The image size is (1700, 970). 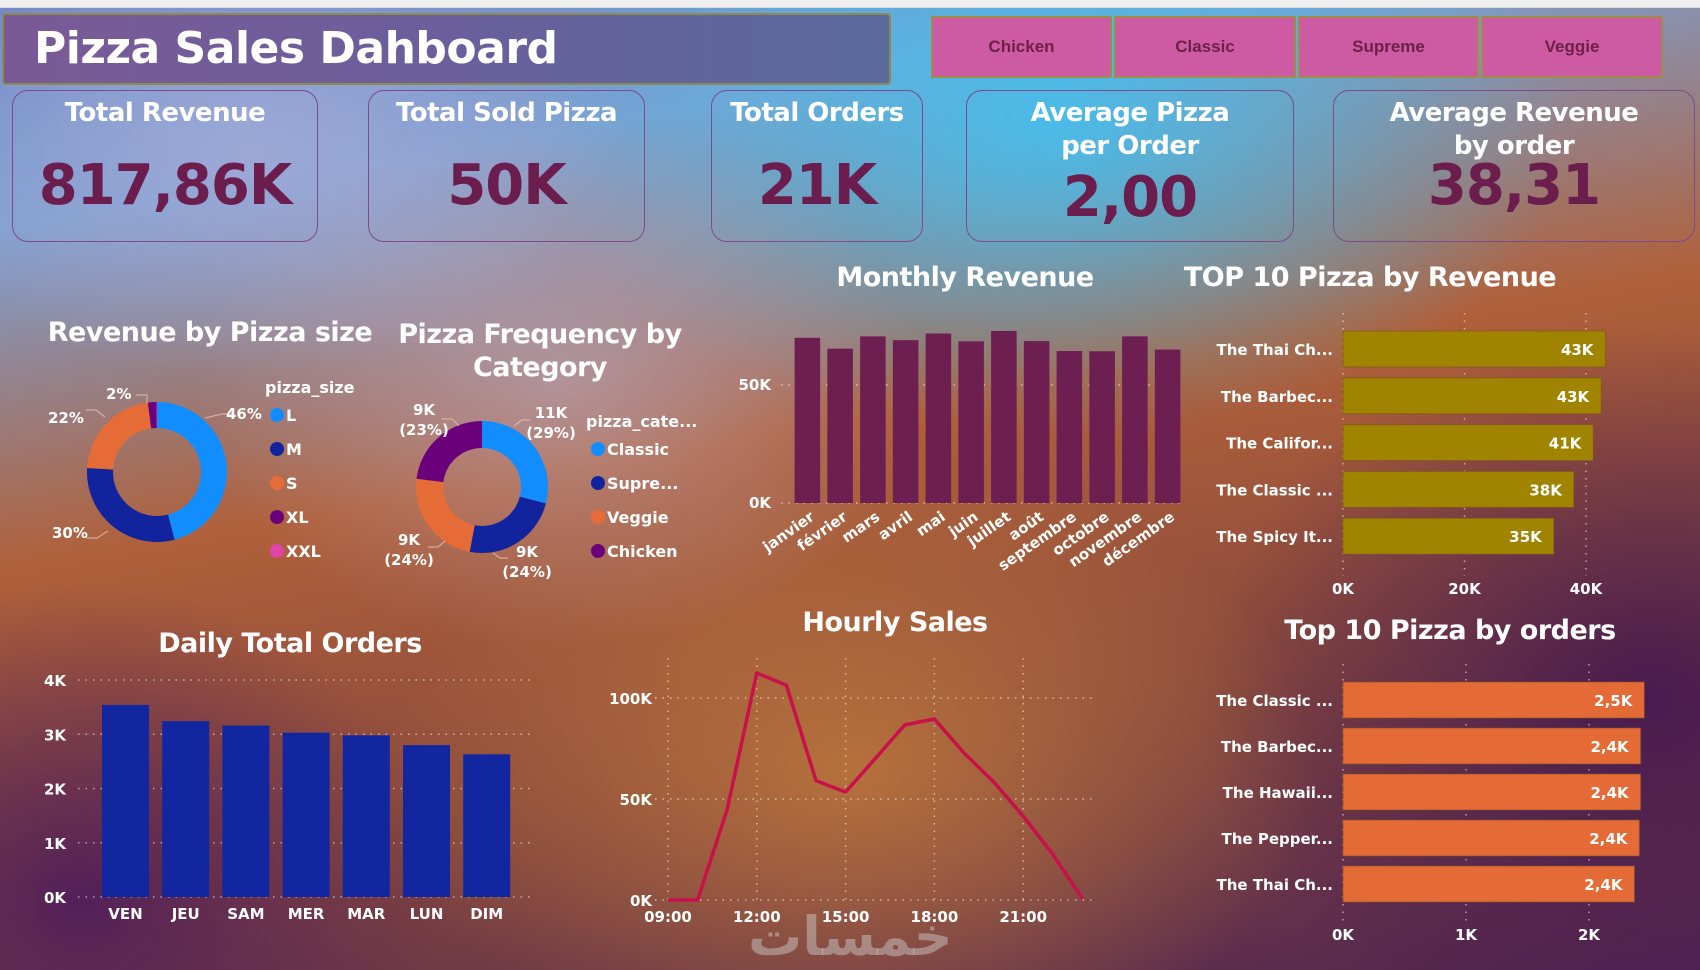 I want to click on kpi-label: Total Orders, so click(x=817, y=113).